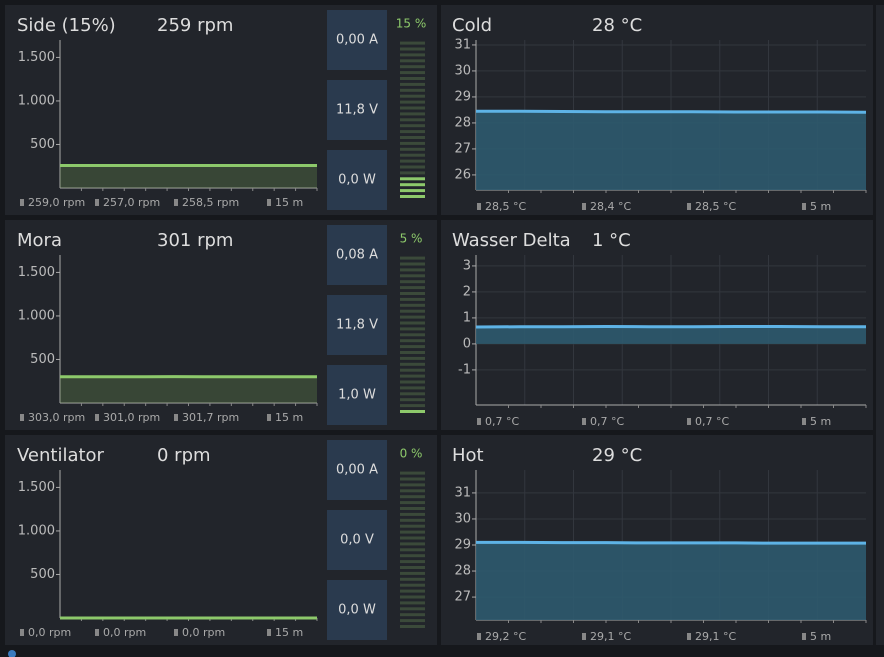  Describe the element at coordinates (66, 25) in the screenshot. I see `panel-title: Side (15%)` at that location.